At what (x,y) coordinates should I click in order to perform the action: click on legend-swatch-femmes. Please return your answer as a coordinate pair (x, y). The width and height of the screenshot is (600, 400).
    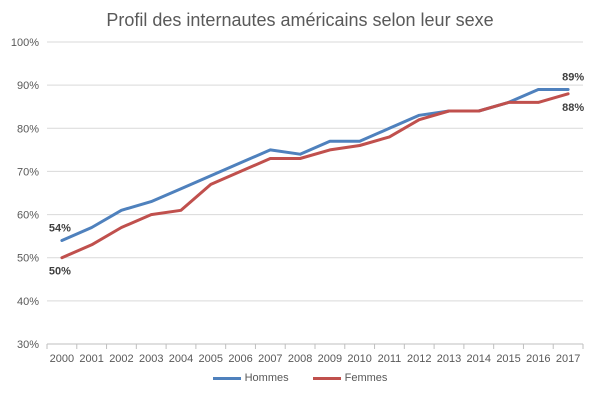
    Looking at the image, I should click on (326, 378).